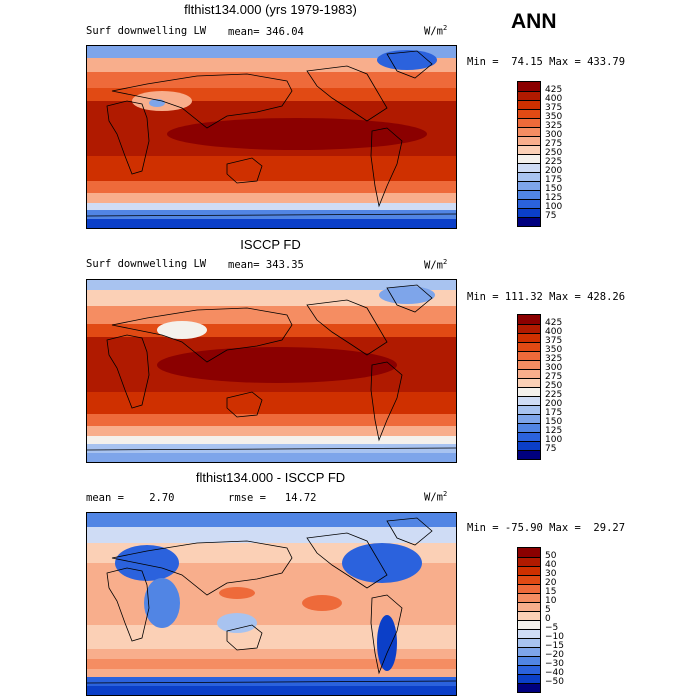 Image resolution: width=700 pixels, height=700 pixels. I want to click on colorbar-tick-label: −50, so click(554, 681).